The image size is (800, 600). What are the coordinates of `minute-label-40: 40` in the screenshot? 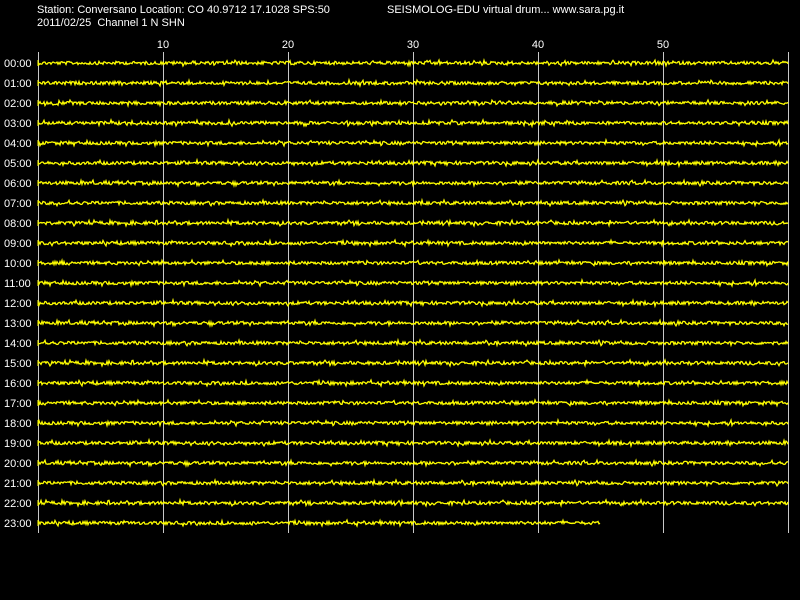 It's located at (538, 45).